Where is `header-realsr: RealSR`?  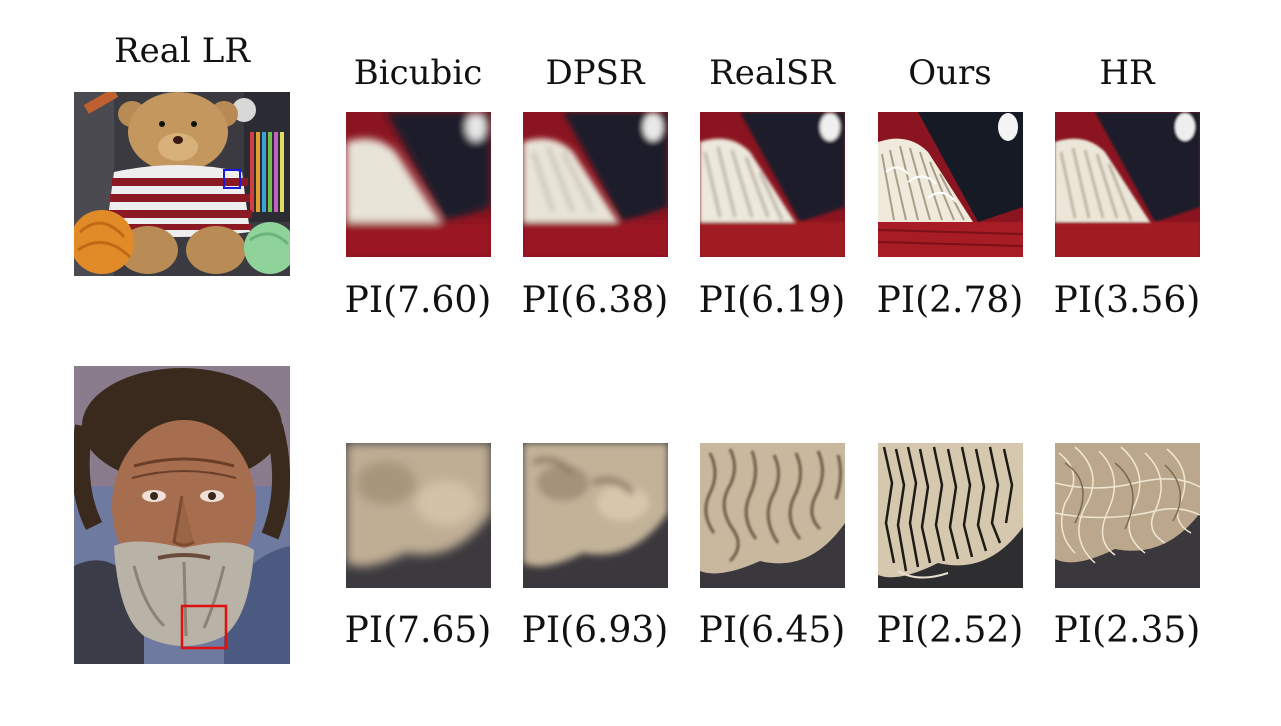
header-realsr: RealSR is located at coordinates (772, 73).